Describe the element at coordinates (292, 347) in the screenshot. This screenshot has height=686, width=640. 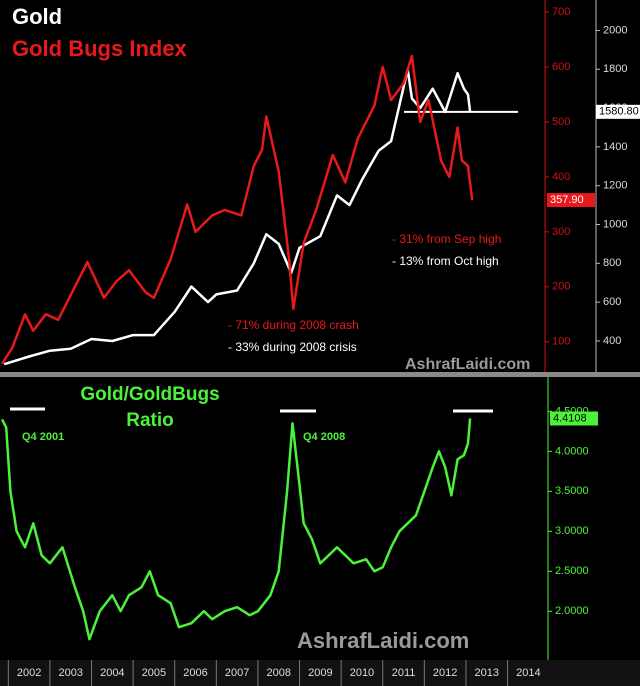
I see `annotation: - 33% during 2008 crisis` at that location.